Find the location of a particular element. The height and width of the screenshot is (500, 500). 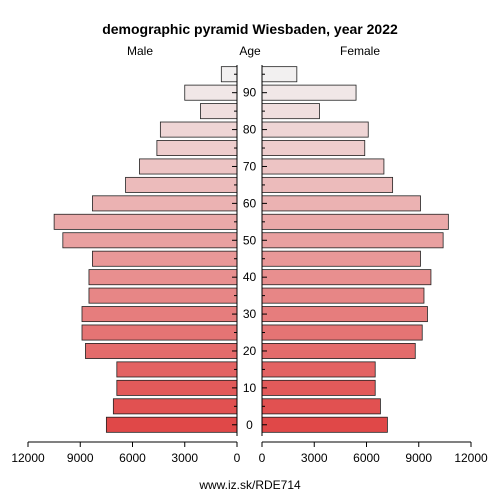

female-x-axis: 0 3000 6000 9000 12000 is located at coordinates (373, 453).